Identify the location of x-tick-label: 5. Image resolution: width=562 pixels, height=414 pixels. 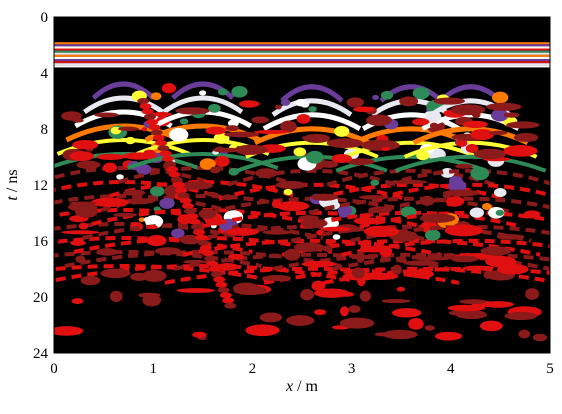
(550, 369).